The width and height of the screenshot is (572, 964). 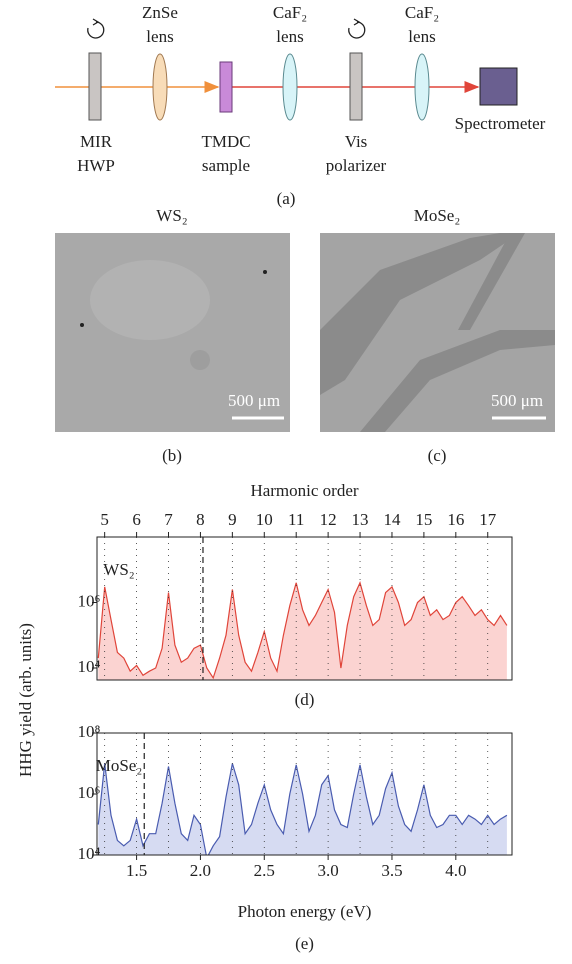 What do you see at coordinates (437, 215) in the screenshot?
I see `micrograph-title: MoSe₂` at bounding box center [437, 215].